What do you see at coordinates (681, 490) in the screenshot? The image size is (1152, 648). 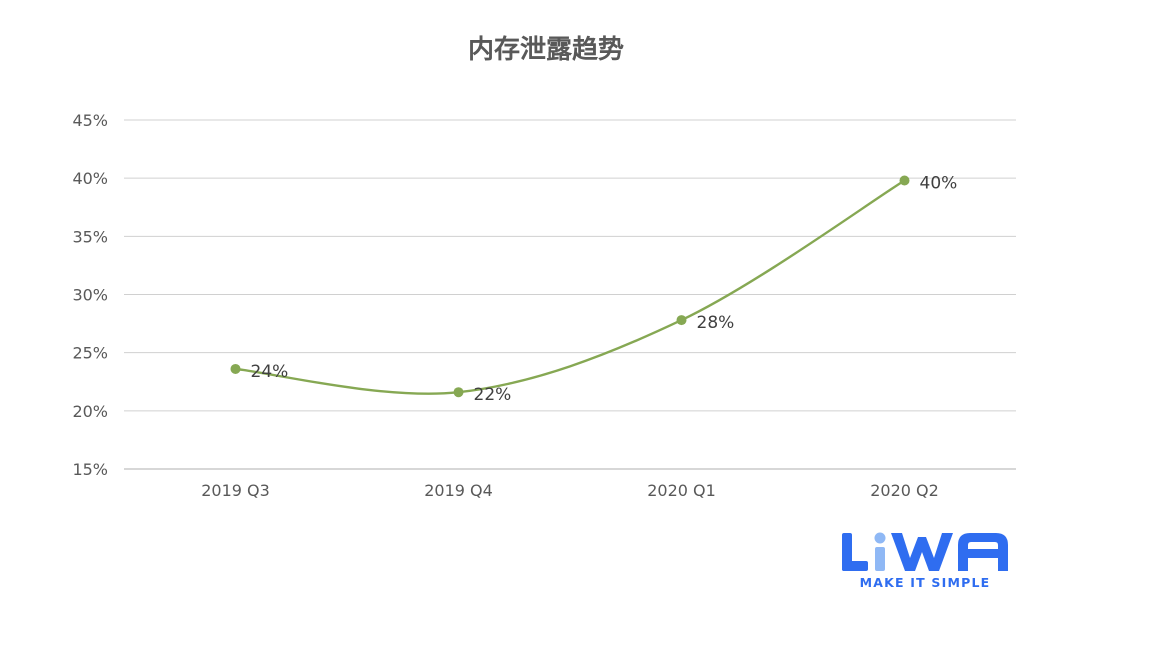 I see `x-tick-label: 2020 Q1` at bounding box center [681, 490].